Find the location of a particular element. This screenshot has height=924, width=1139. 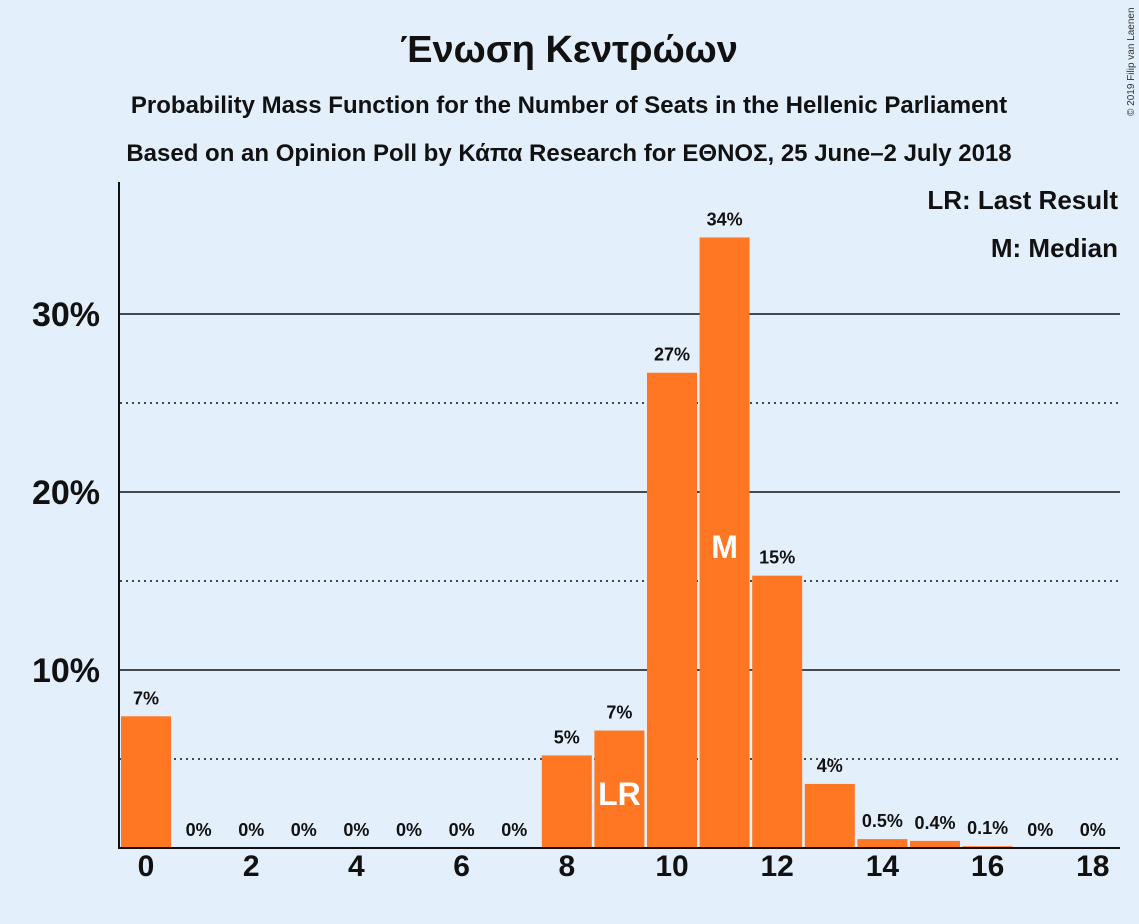

x-tick-label: 2 is located at coordinates (251, 866).